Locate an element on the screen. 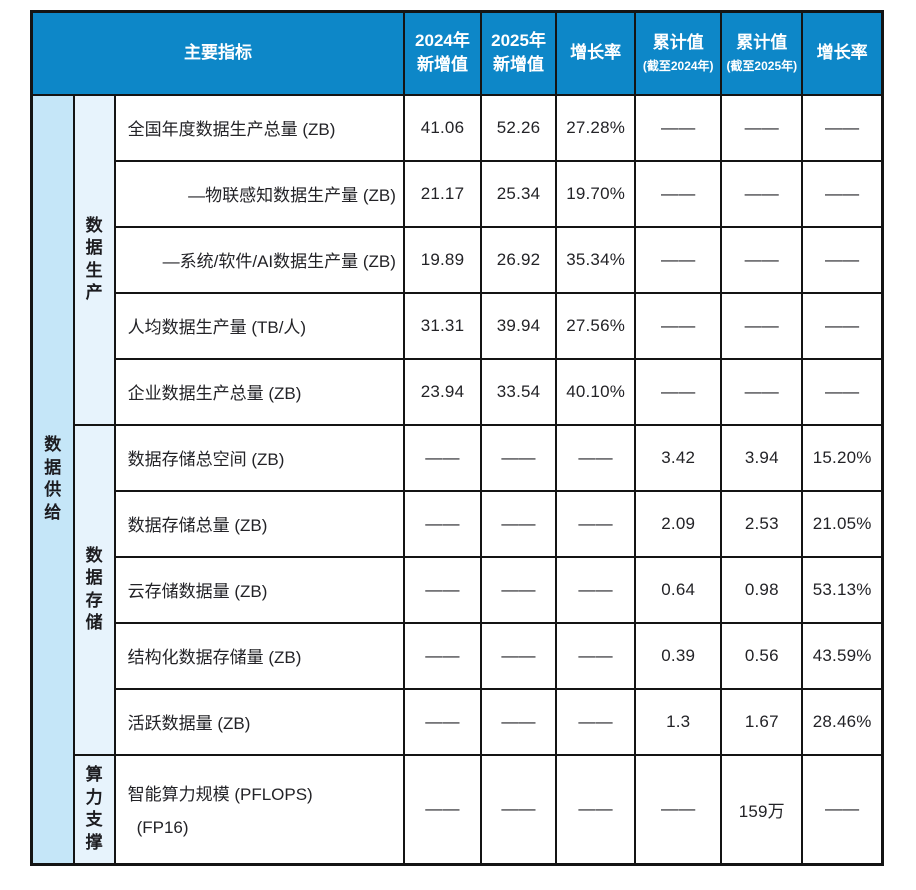 The width and height of the screenshot is (916, 890). table-row: 数据存储总量 (ZB) —— —— —— 2.09 2.53 21.05% is located at coordinates (458, 523).